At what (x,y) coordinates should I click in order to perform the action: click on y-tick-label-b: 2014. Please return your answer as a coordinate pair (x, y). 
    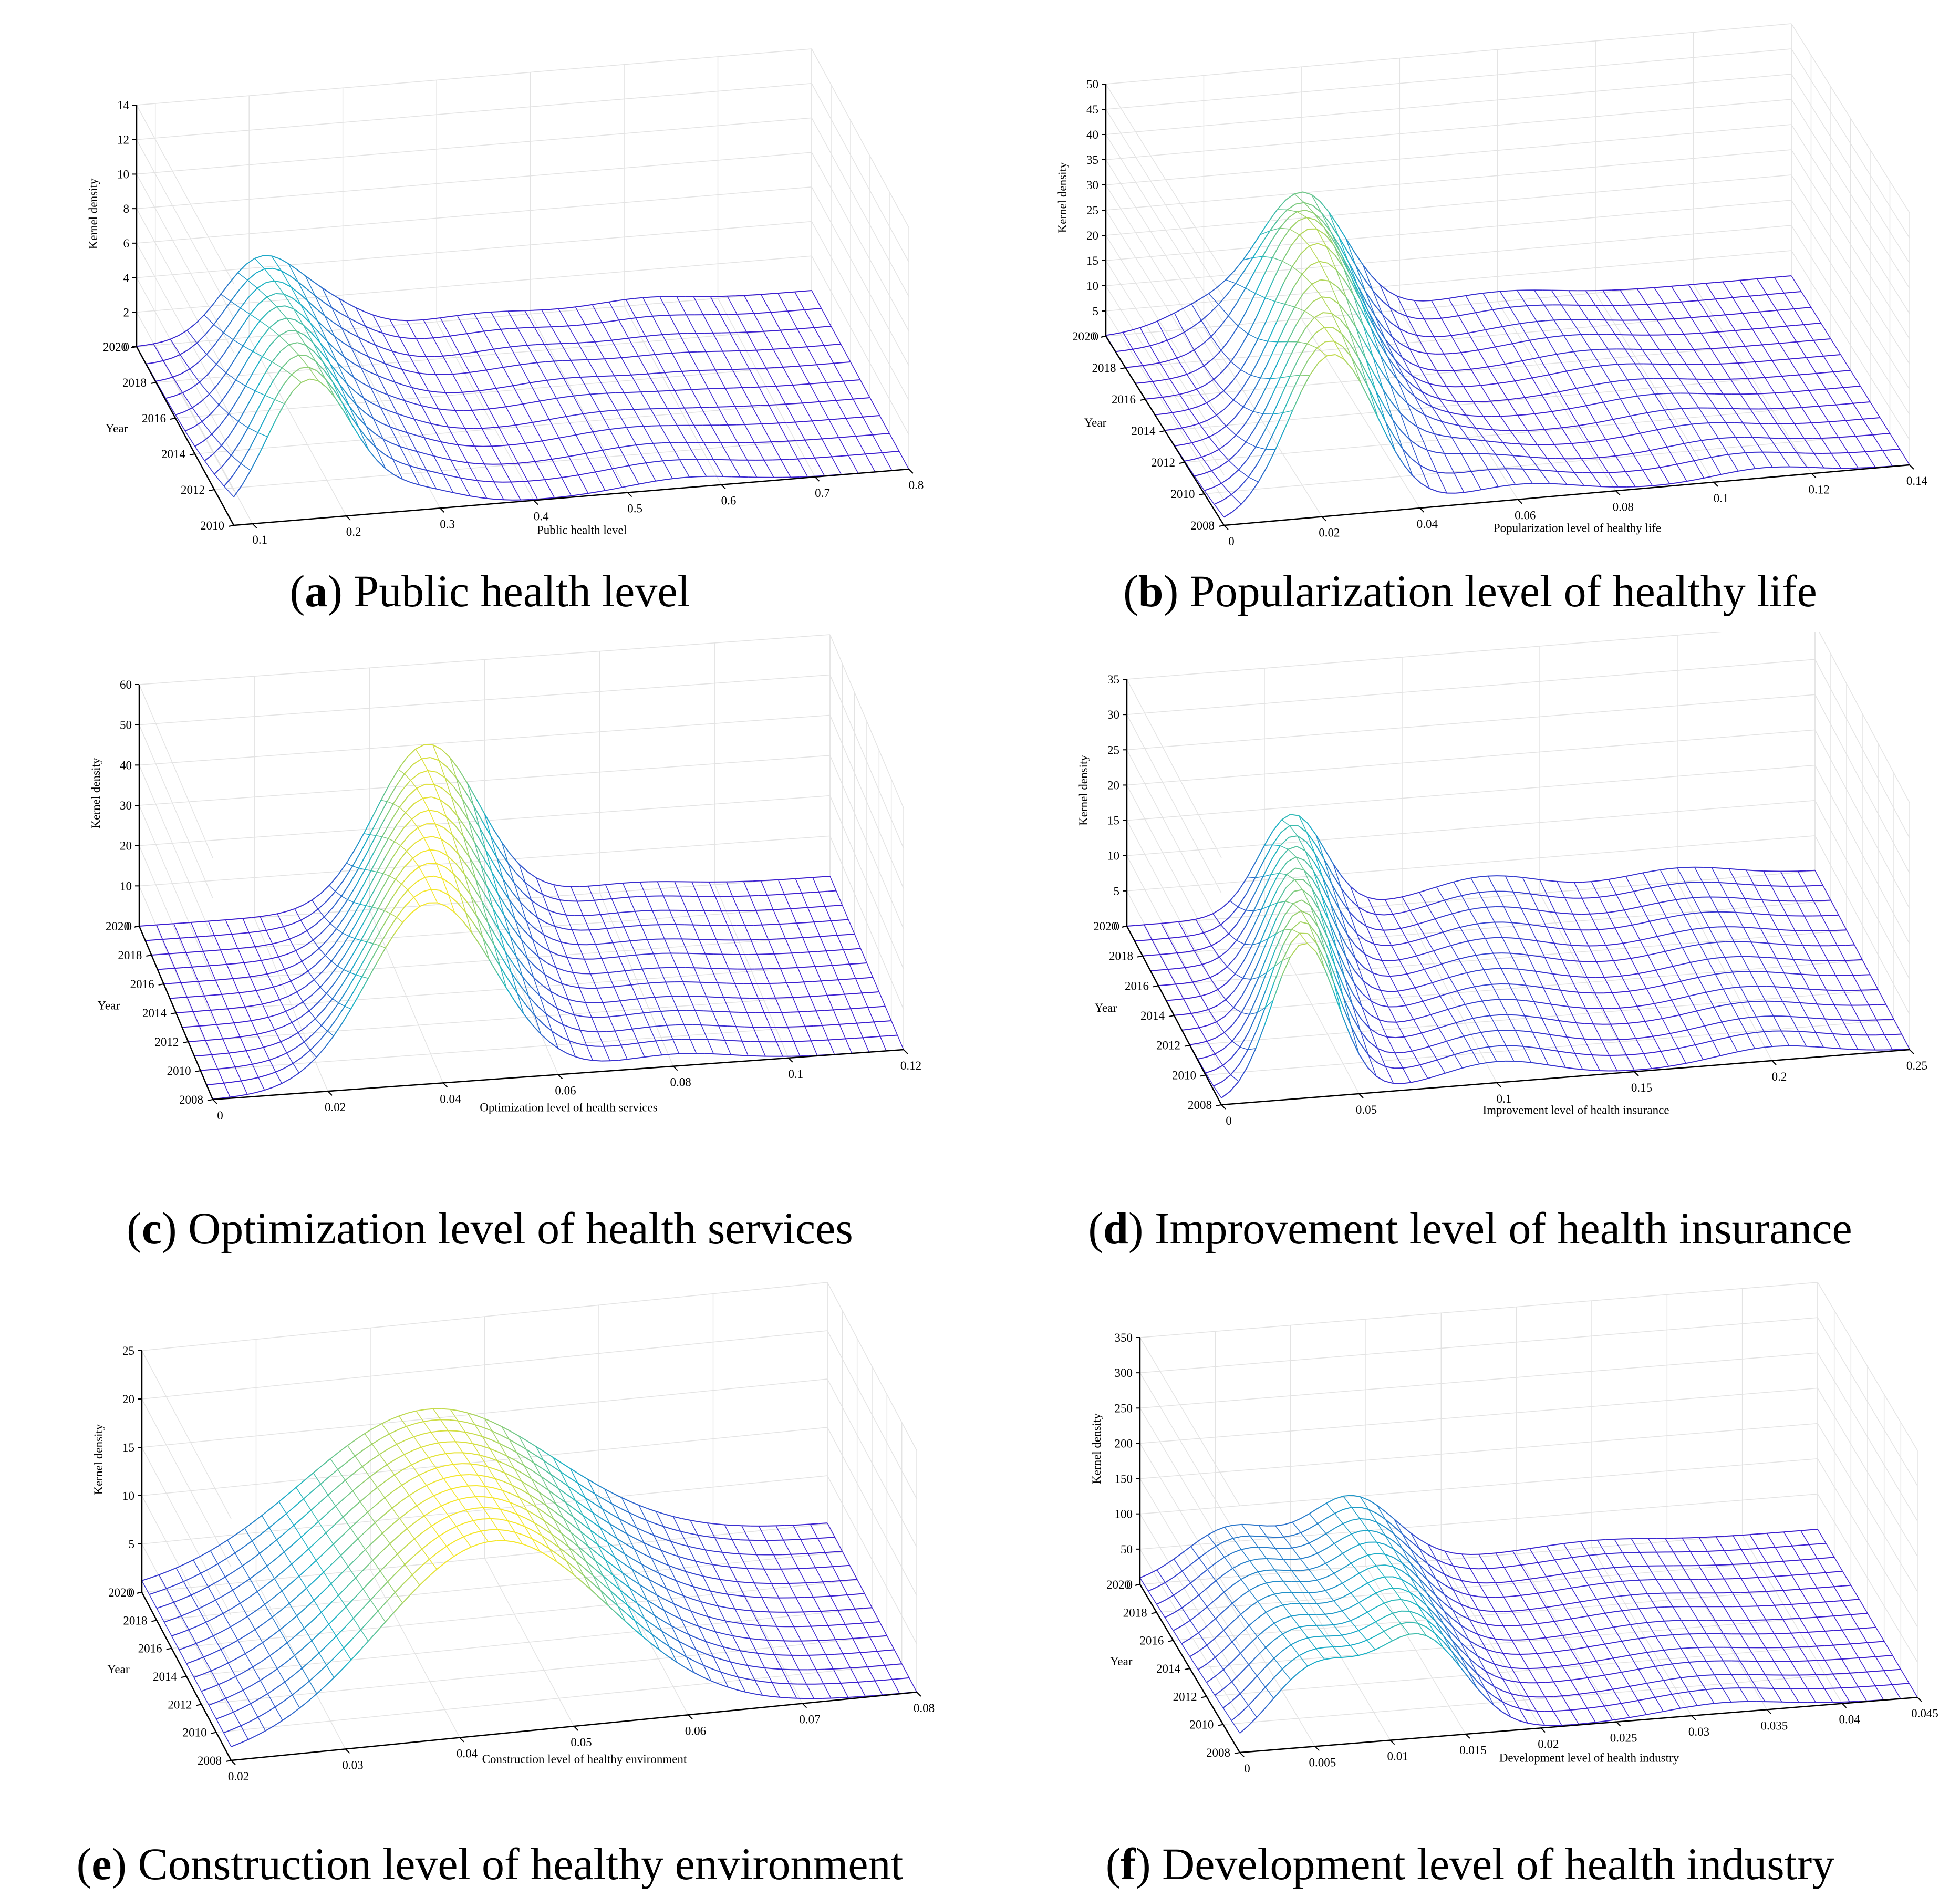
    Looking at the image, I should click on (1144, 431).